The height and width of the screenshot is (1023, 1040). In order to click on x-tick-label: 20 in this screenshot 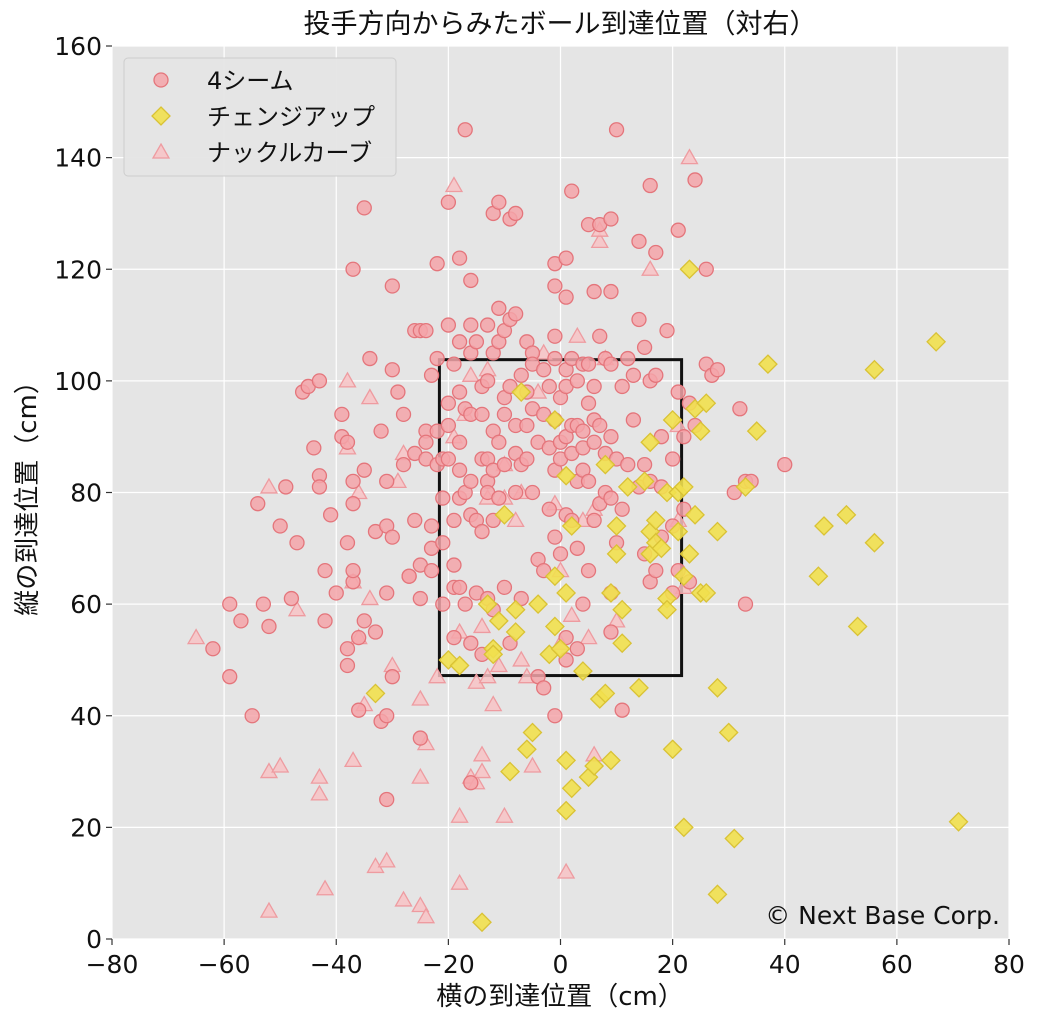, I will do `click(673, 964)`.